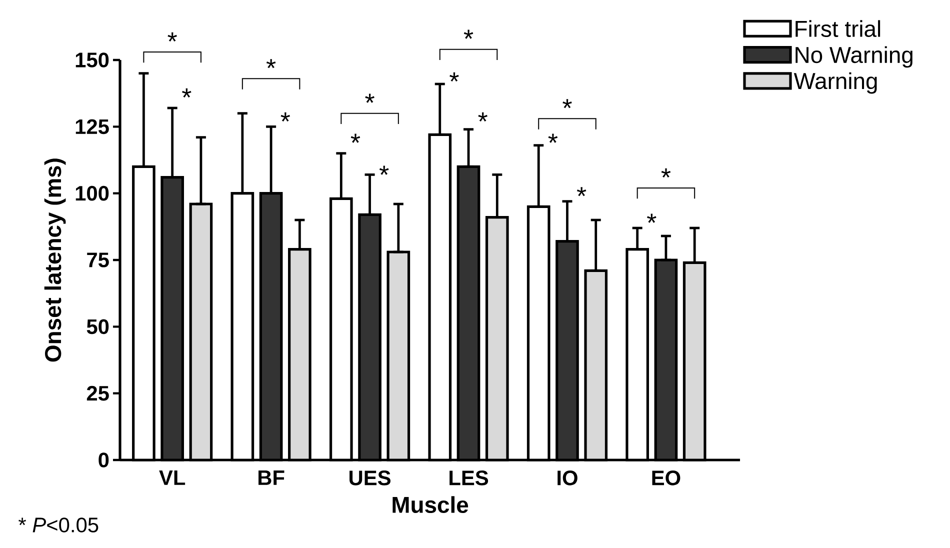  Describe the element at coordinates (92, 193) in the screenshot. I see `y-tick-label: 100` at that location.